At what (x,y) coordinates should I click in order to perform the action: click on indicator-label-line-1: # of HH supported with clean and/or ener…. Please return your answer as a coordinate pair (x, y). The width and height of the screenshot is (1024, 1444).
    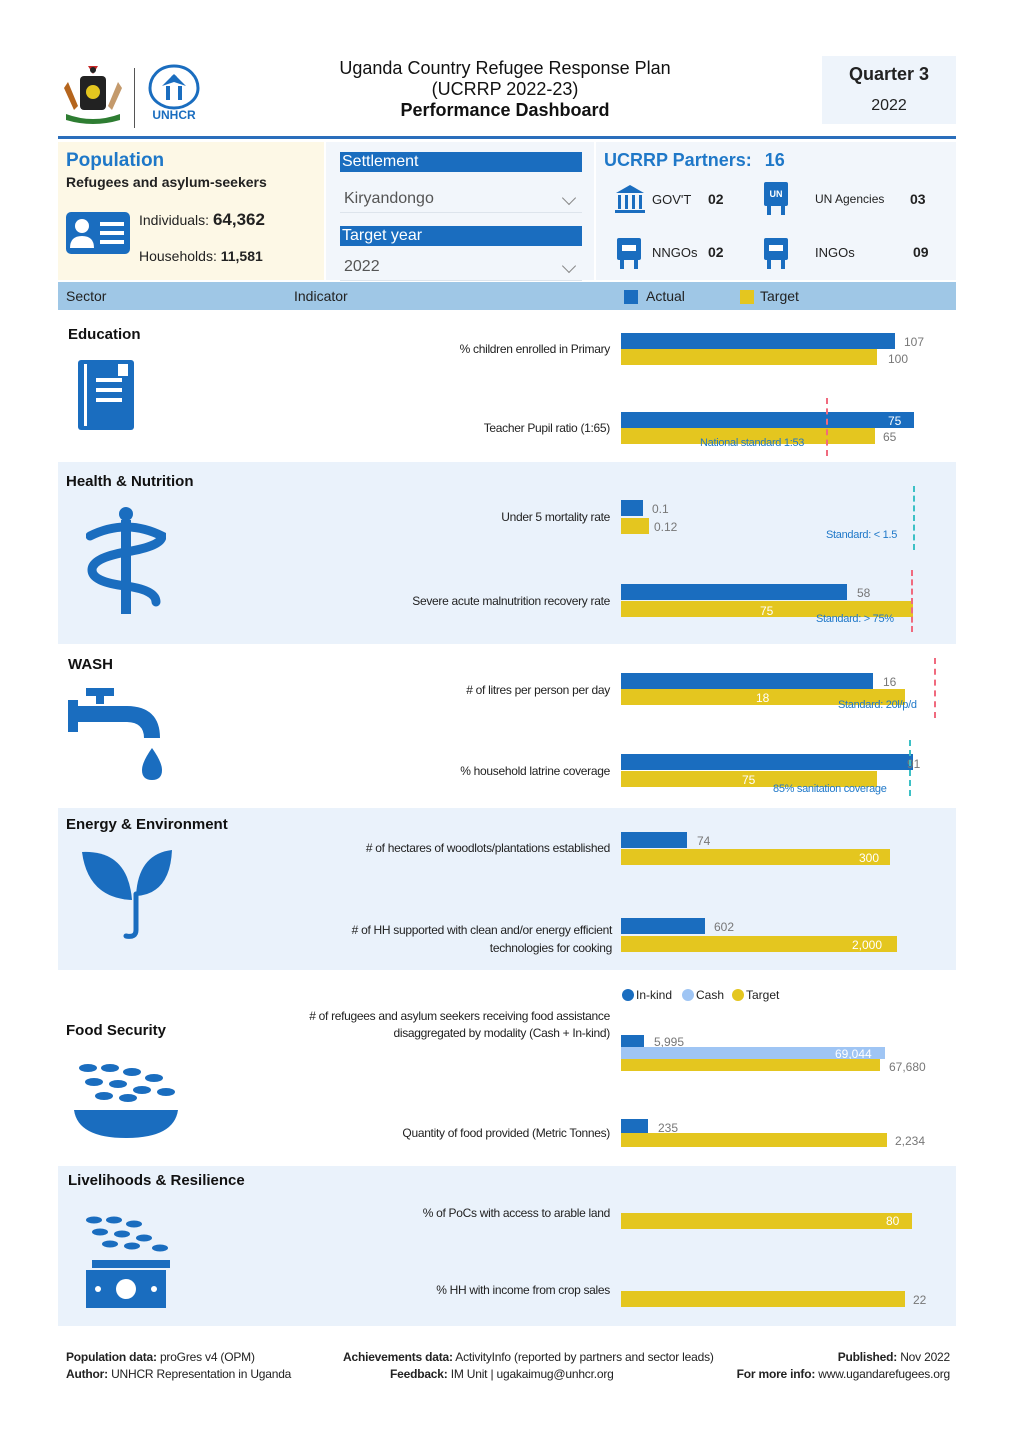
    Looking at the image, I should click on (482, 930).